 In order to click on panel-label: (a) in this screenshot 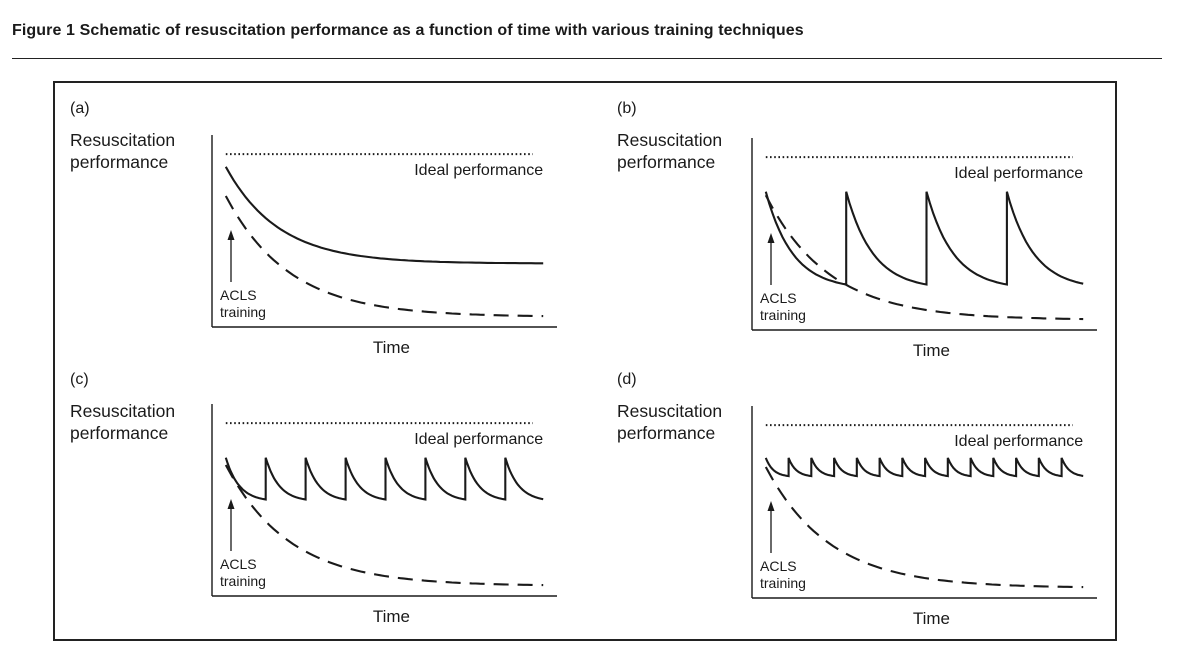, I will do `click(80, 108)`.